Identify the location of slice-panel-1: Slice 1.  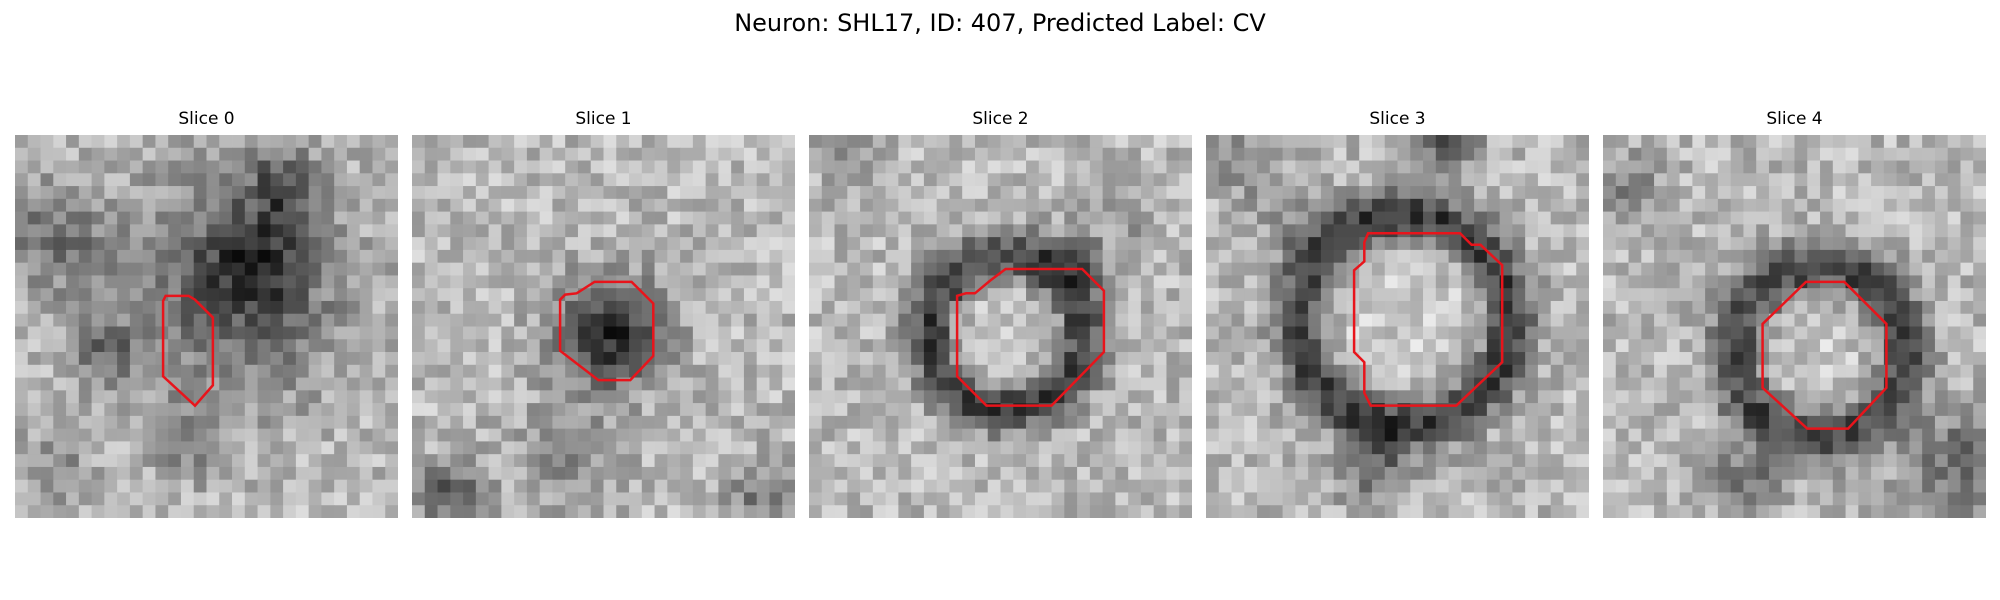
(603, 313).